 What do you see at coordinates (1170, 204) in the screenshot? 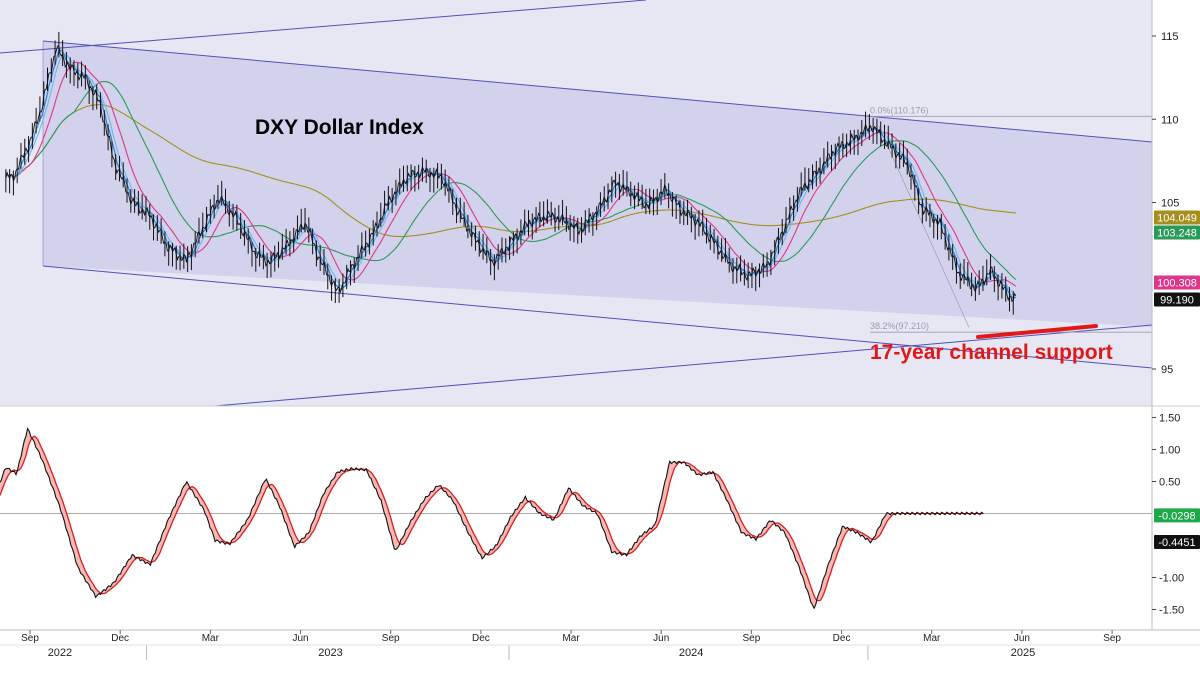
I see `y-tick-label: 105` at bounding box center [1170, 204].